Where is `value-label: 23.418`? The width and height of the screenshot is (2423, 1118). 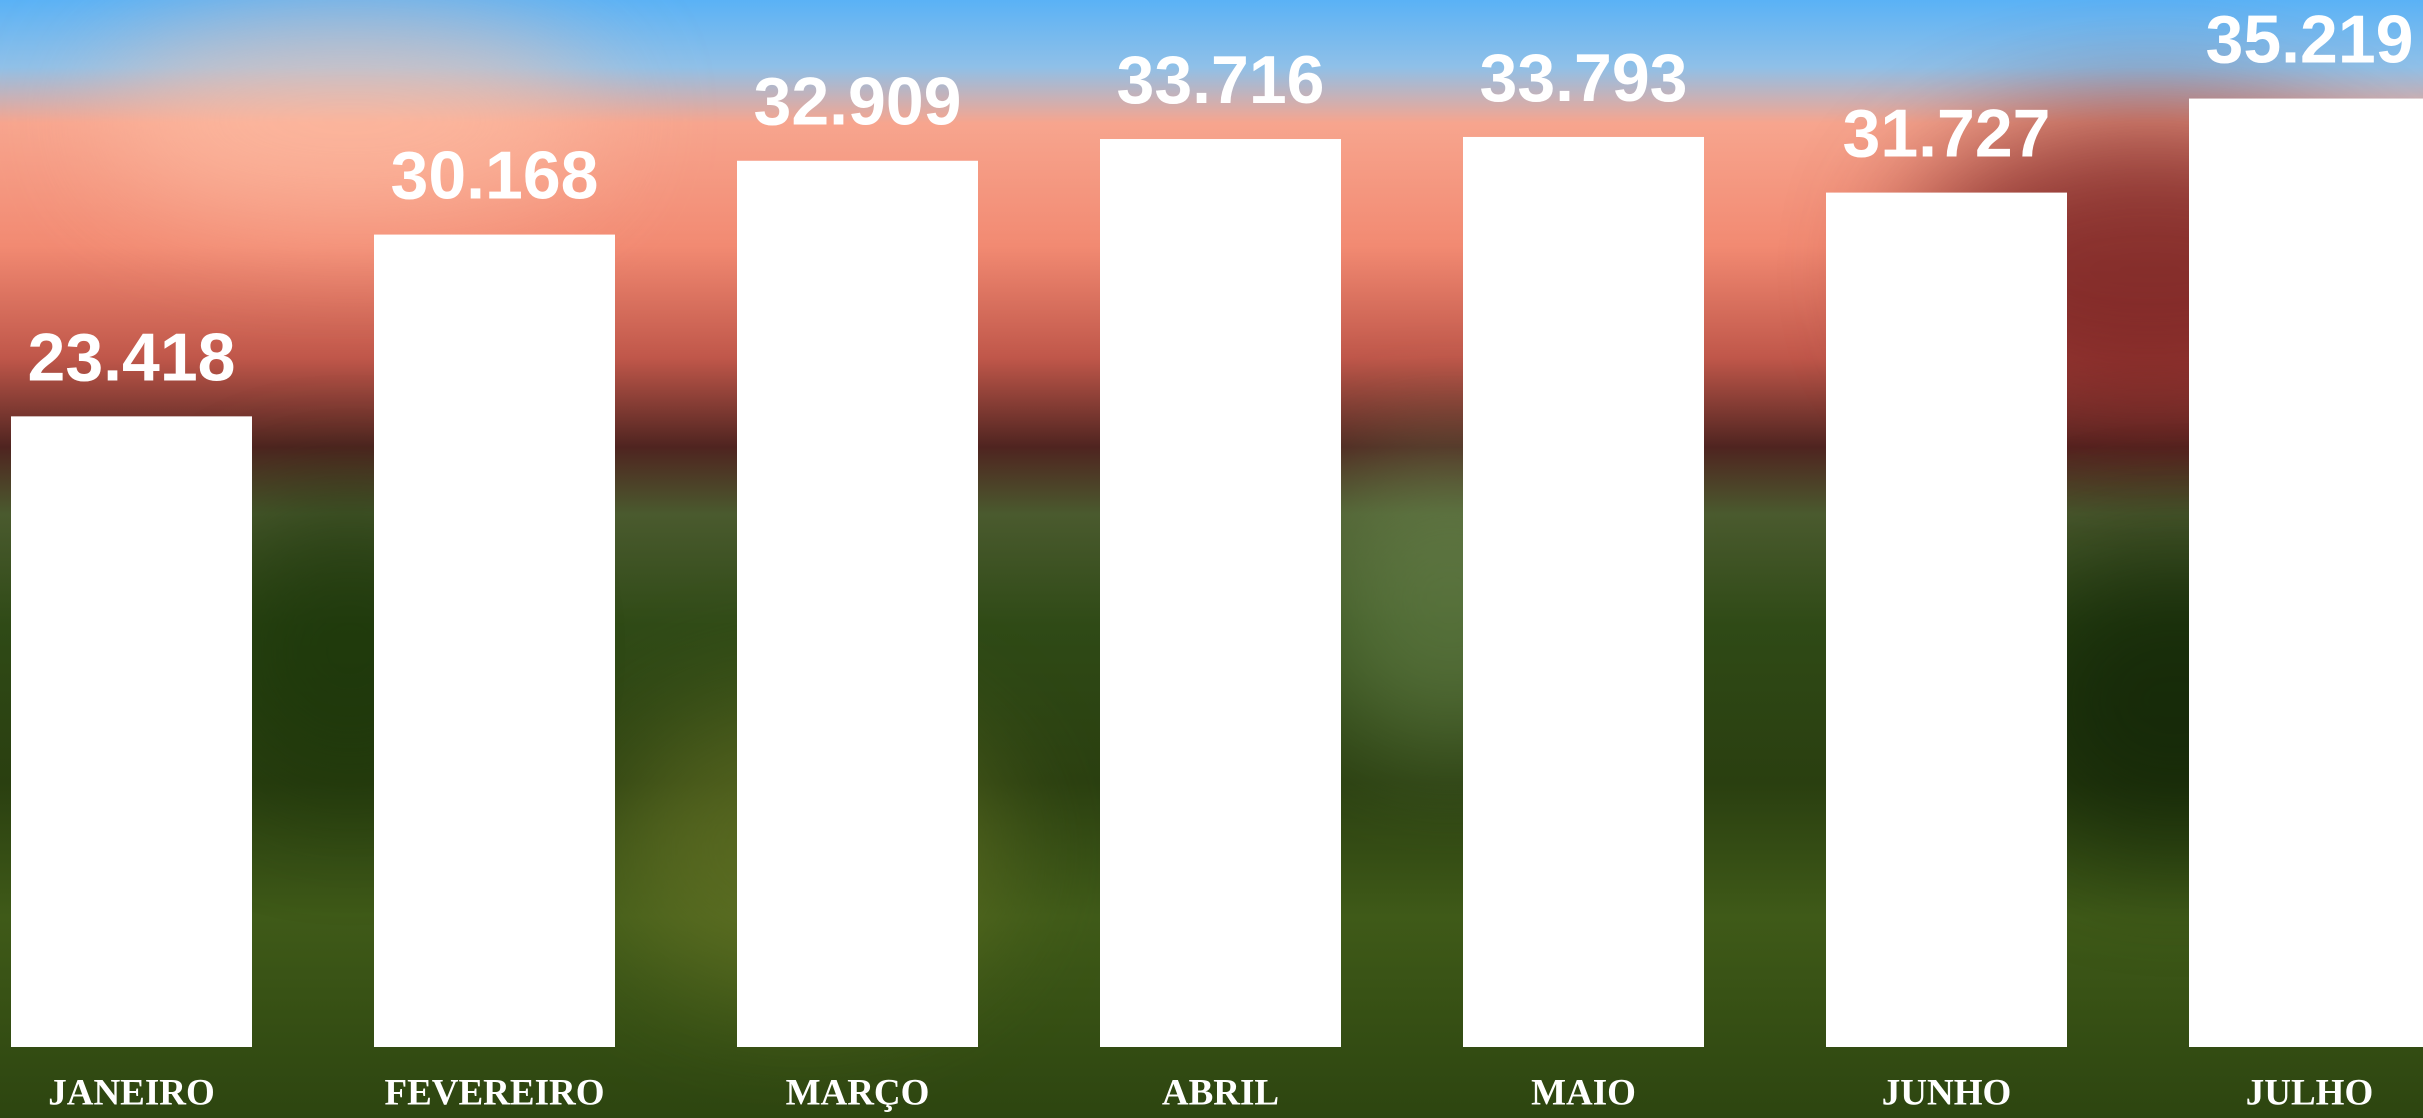
value-label: 23.418 is located at coordinates (132, 357).